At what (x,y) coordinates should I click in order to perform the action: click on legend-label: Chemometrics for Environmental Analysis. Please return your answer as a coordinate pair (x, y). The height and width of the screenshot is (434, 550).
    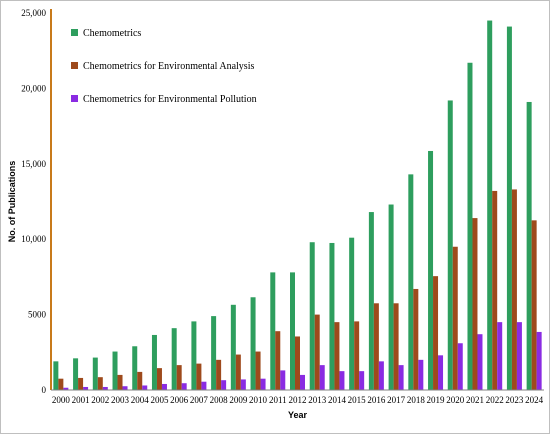
    Looking at the image, I should click on (168, 66).